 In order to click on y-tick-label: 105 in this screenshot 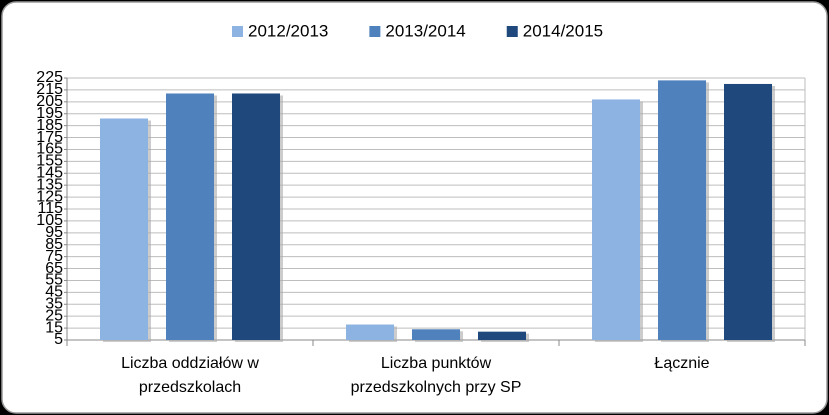, I will do `click(49, 220)`.